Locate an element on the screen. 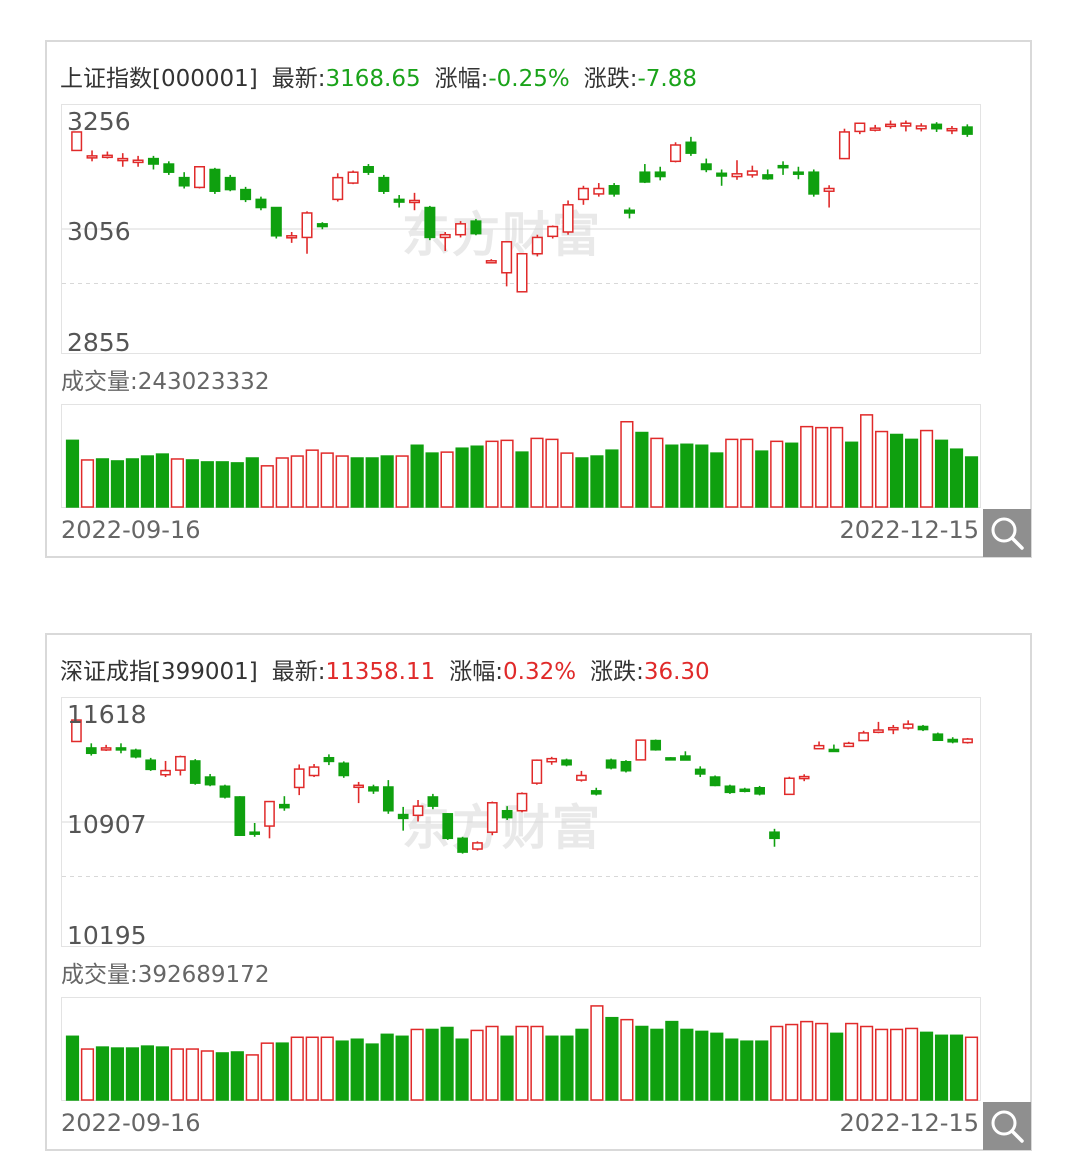 The height and width of the screenshot is (1171, 1080). y-max-label: 11618 is located at coordinates (107, 714).